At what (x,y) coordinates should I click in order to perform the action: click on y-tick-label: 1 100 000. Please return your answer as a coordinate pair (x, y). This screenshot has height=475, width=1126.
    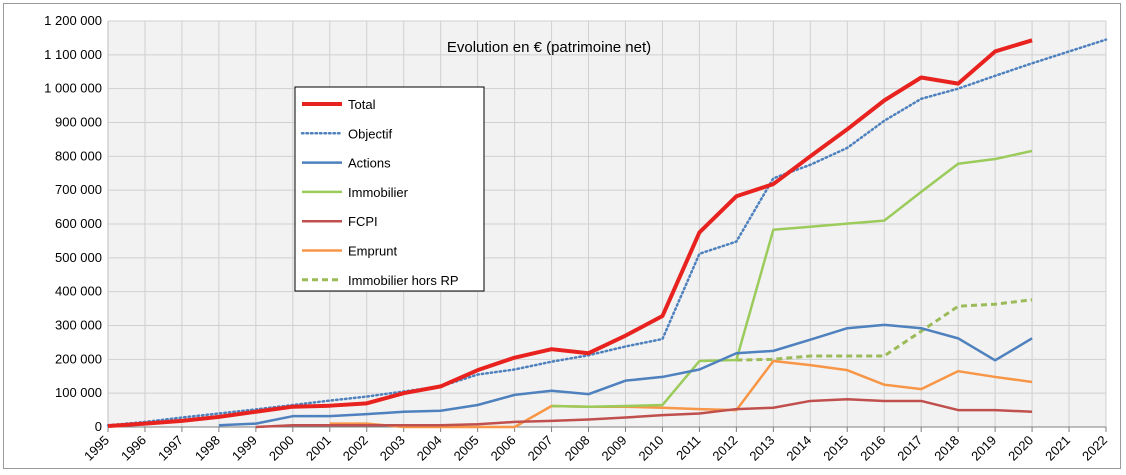
    Looking at the image, I should click on (73, 54).